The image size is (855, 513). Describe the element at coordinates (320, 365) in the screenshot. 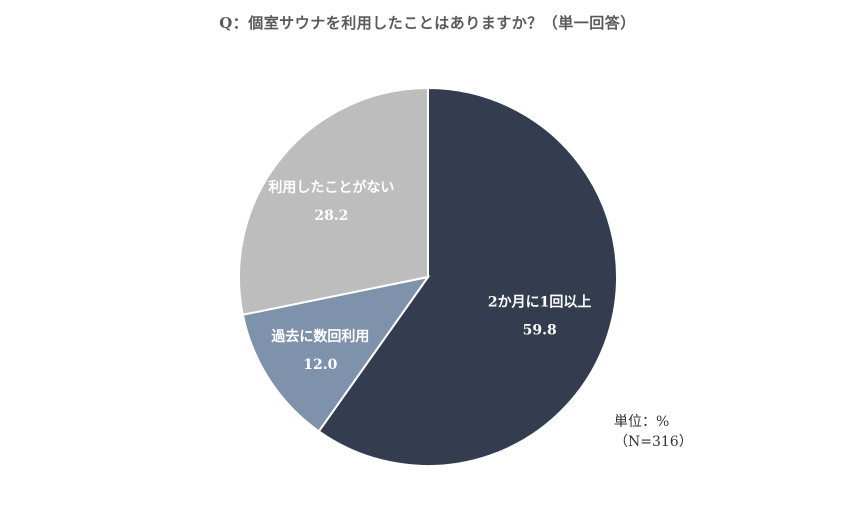

I see `slice-value-label: 12.0` at that location.